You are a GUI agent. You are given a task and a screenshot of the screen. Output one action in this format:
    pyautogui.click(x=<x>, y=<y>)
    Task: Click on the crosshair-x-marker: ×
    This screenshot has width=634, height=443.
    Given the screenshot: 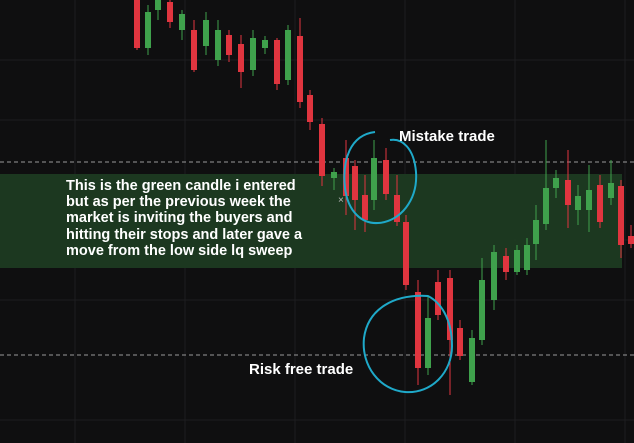 What is the action you would take?
    pyautogui.click(x=341, y=200)
    